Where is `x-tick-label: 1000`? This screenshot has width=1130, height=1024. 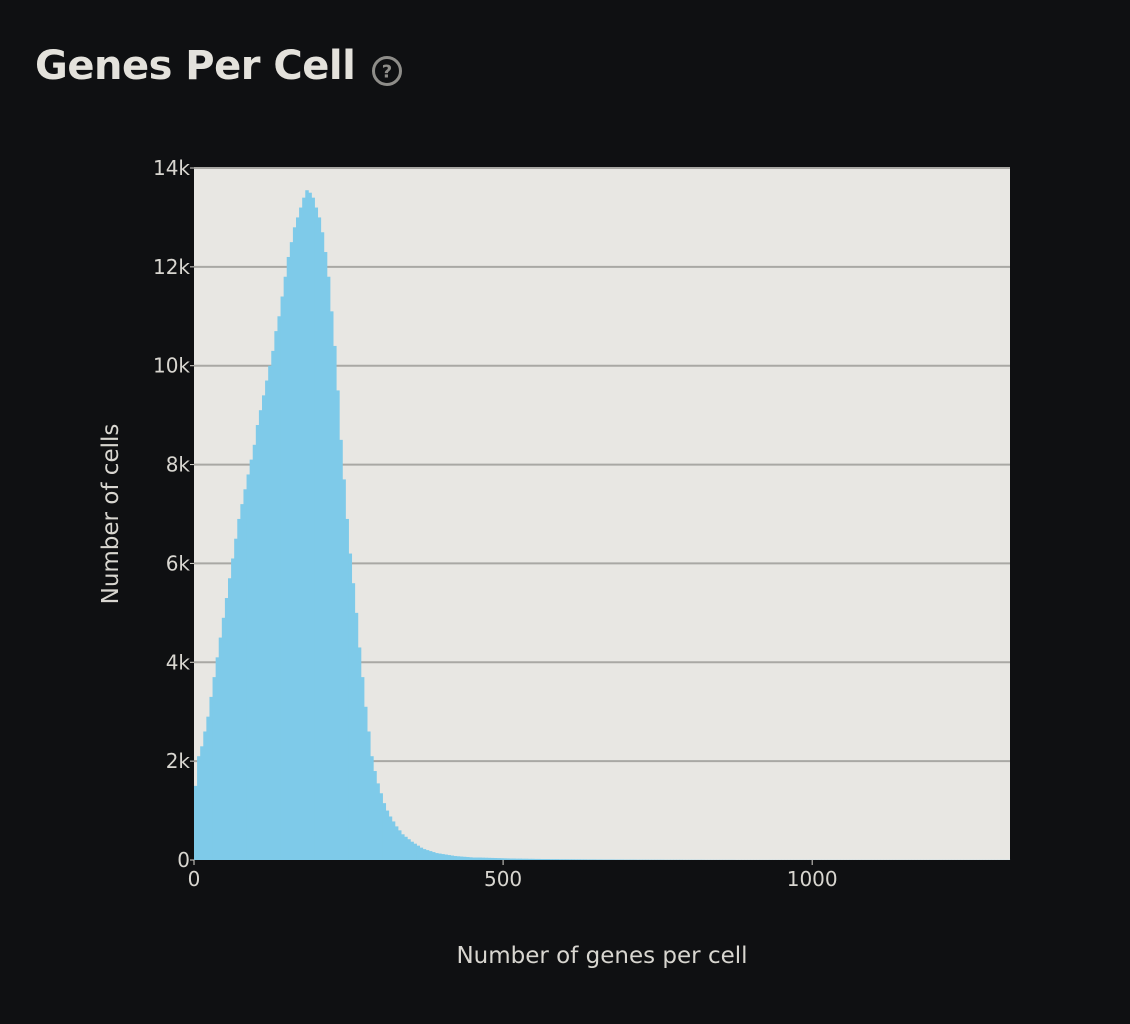 x-tick-label: 1000 is located at coordinates (812, 879).